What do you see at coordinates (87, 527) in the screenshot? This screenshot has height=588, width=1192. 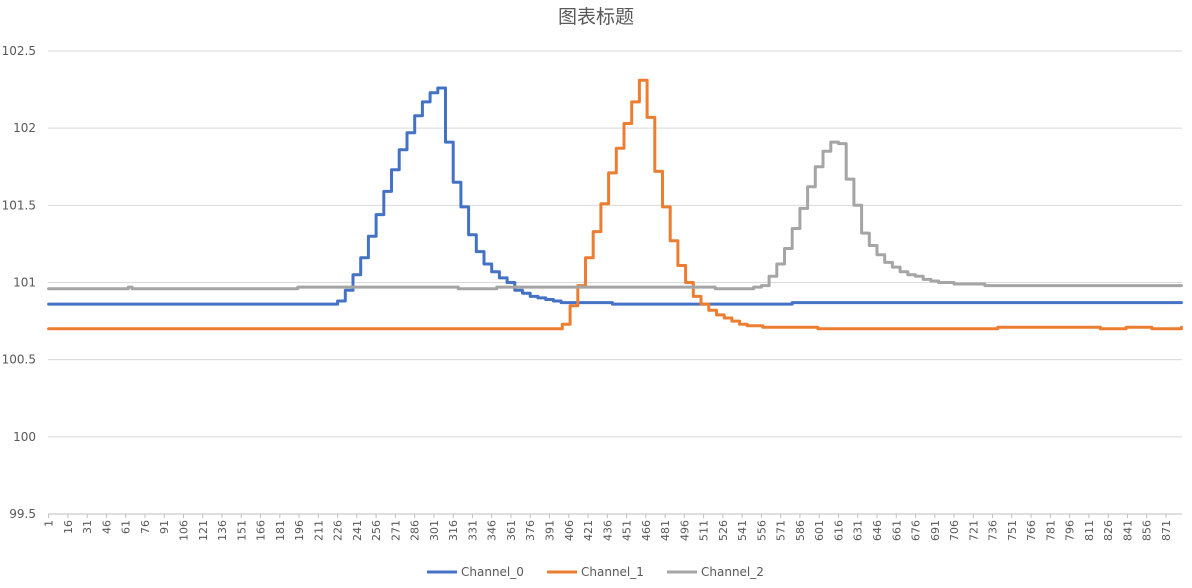 I see `x-tick-label: 31` at bounding box center [87, 527].